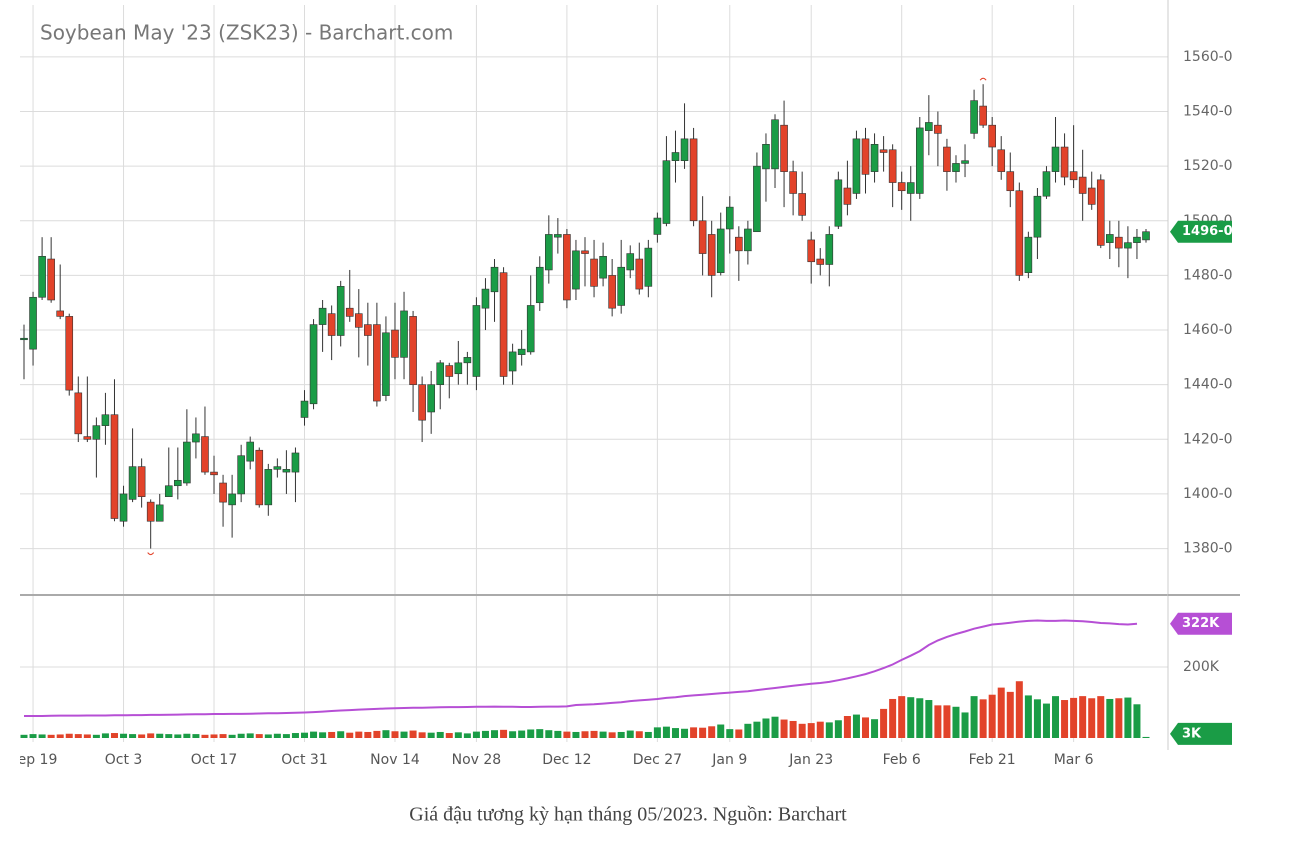  I want to click on x-tick-label: Jan 23, so click(810, 760).